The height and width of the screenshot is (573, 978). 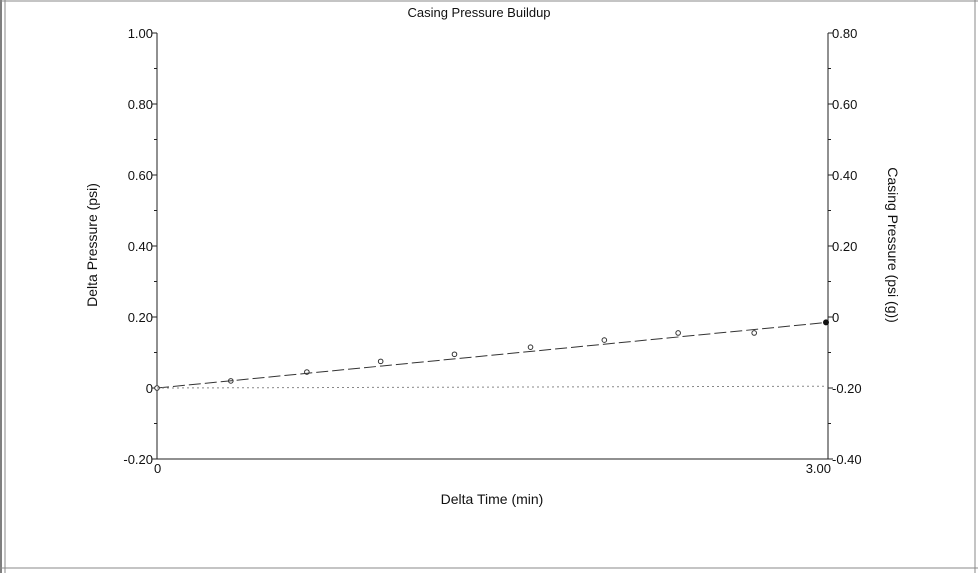 I want to click on y2-tick-label: 0.40, so click(x=844, y=175).